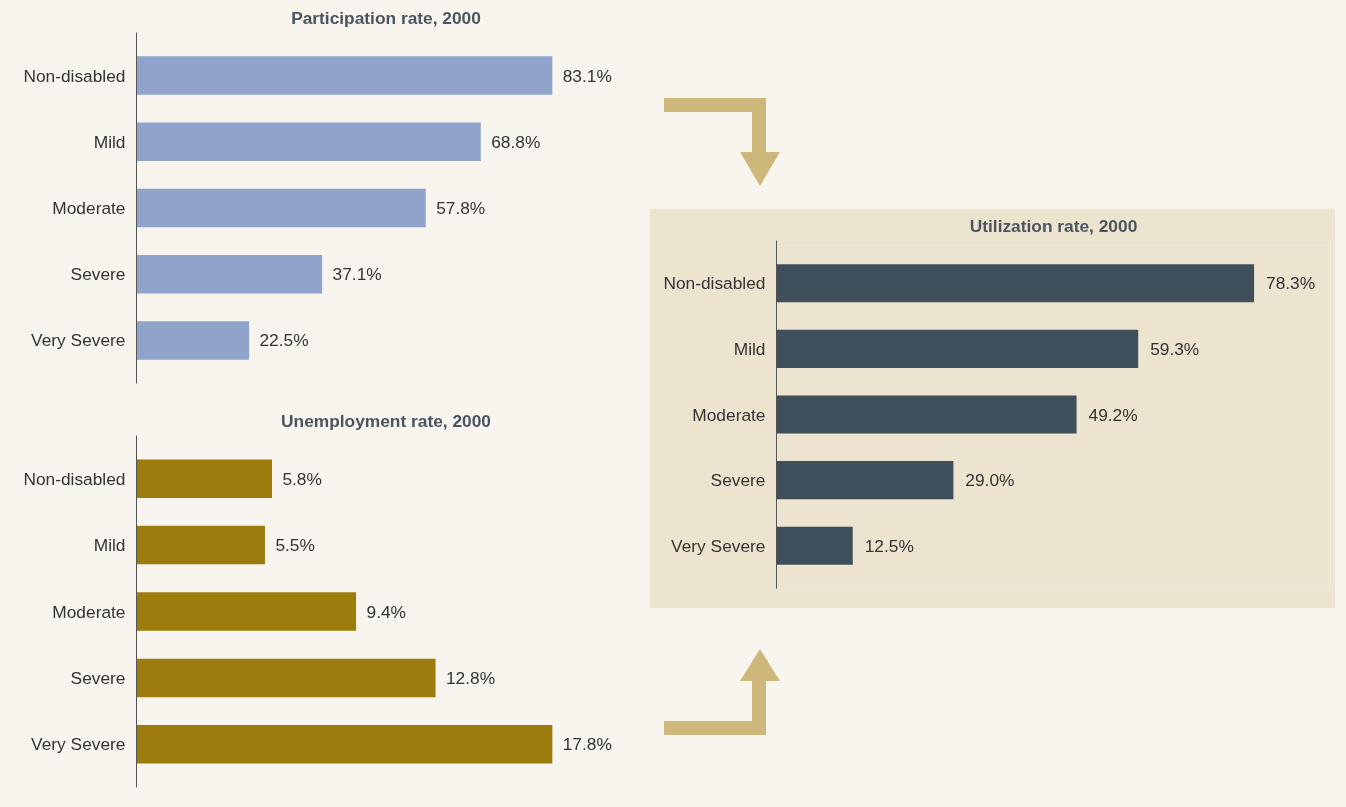 The height and width of the screenshot is (807, 1346). I want to click on data-label: 37.1%, so click(357, 274).